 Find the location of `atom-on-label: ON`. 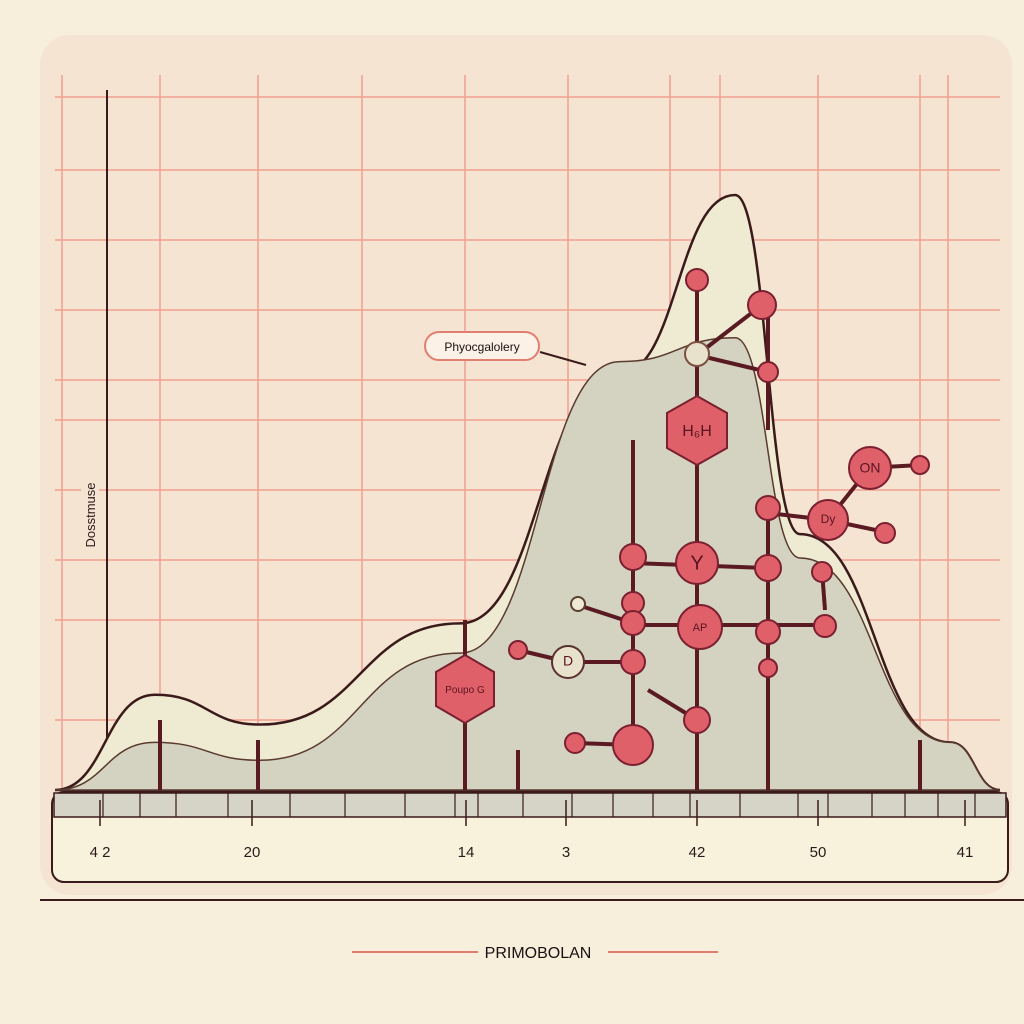

atom-on-label: ON is located at coordinates (870, 468).